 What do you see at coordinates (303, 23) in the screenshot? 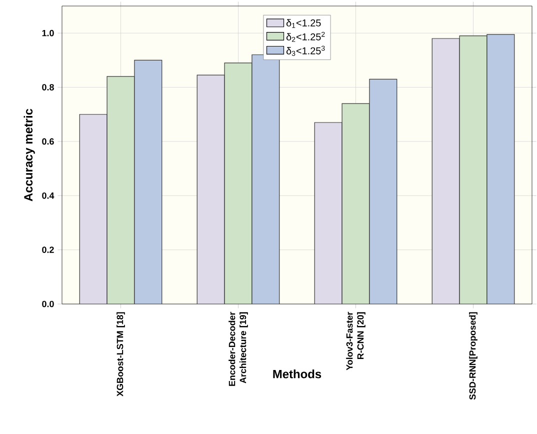
I see `legend-label: δ$_{1}$<1.25` at bounding box center [303, 23].